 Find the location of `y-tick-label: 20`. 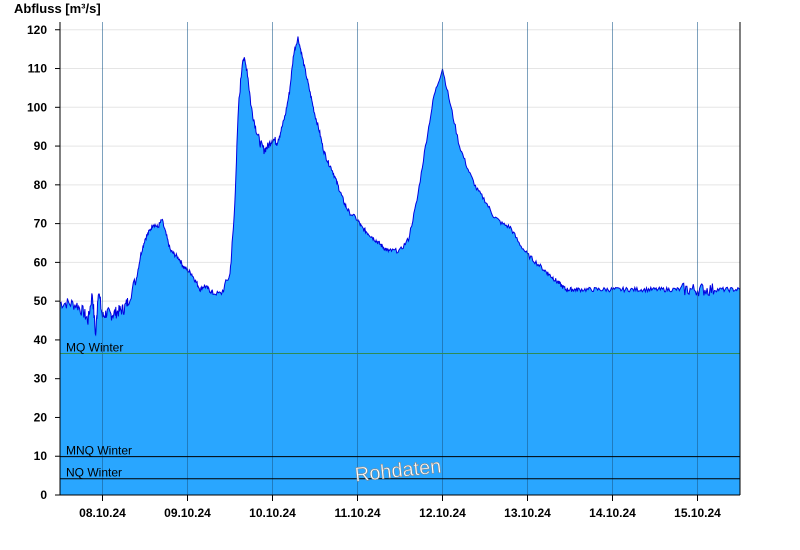

y-tick-label: 20 is located at coordinates (41, 417).